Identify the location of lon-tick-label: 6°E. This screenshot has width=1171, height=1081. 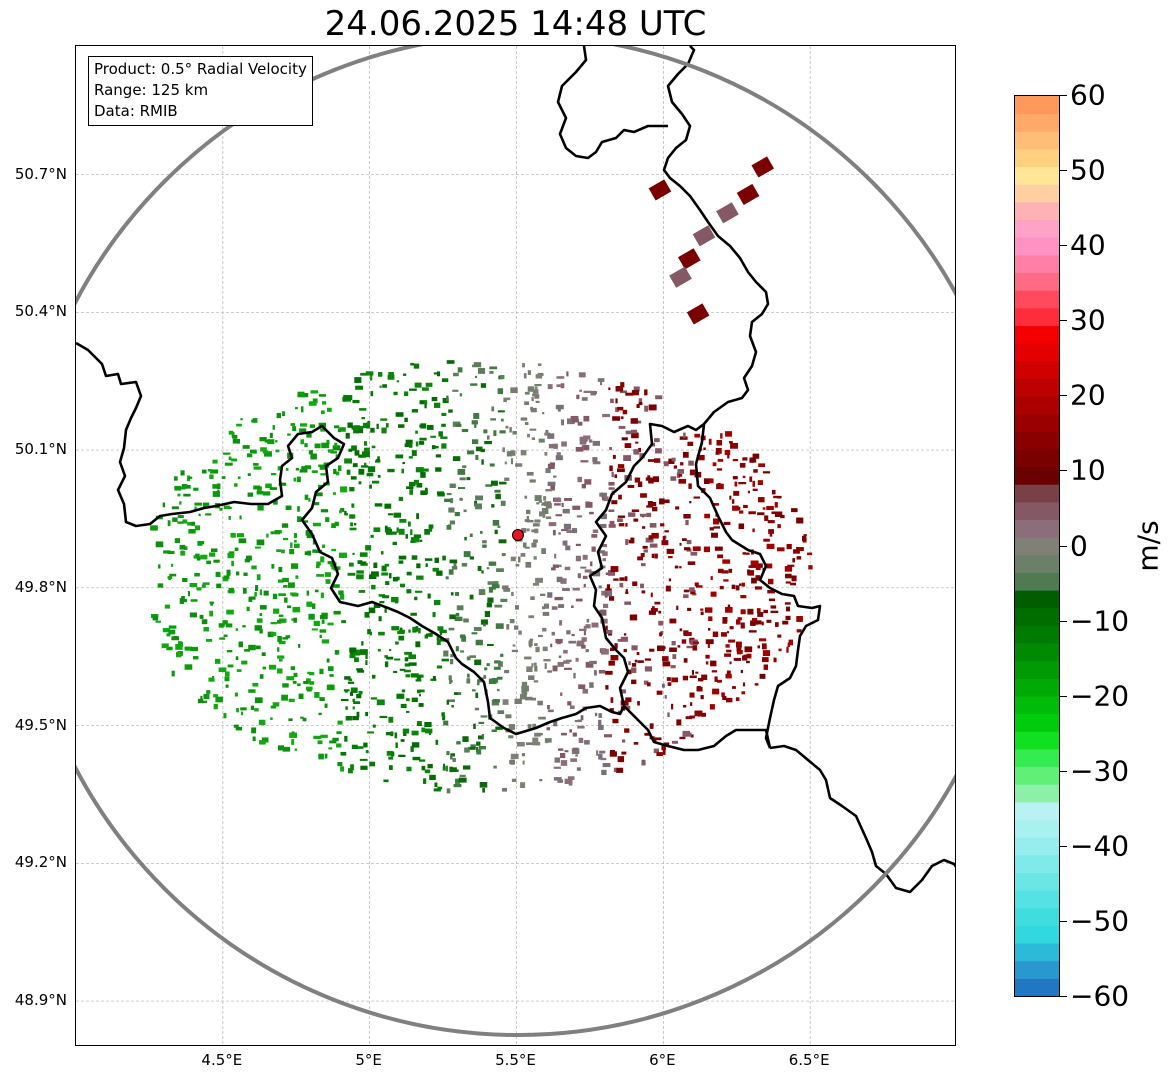
(662, 1060).